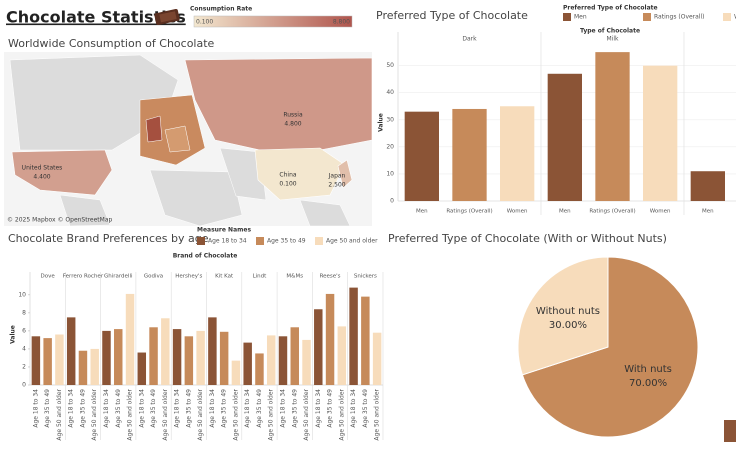 This screenshot has height=454, width=736. What do you see at coordinates (153, 277) in the screenshot?
I see `group-label: Godiva` at bounding box center [153, 277].